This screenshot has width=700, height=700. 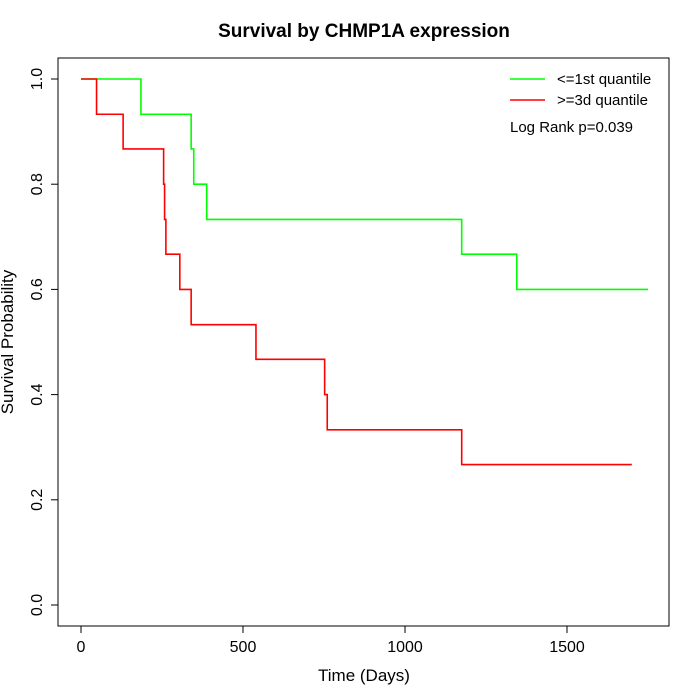 I want to click on y-tick-label: 1.0, so click(x=37, y=79).